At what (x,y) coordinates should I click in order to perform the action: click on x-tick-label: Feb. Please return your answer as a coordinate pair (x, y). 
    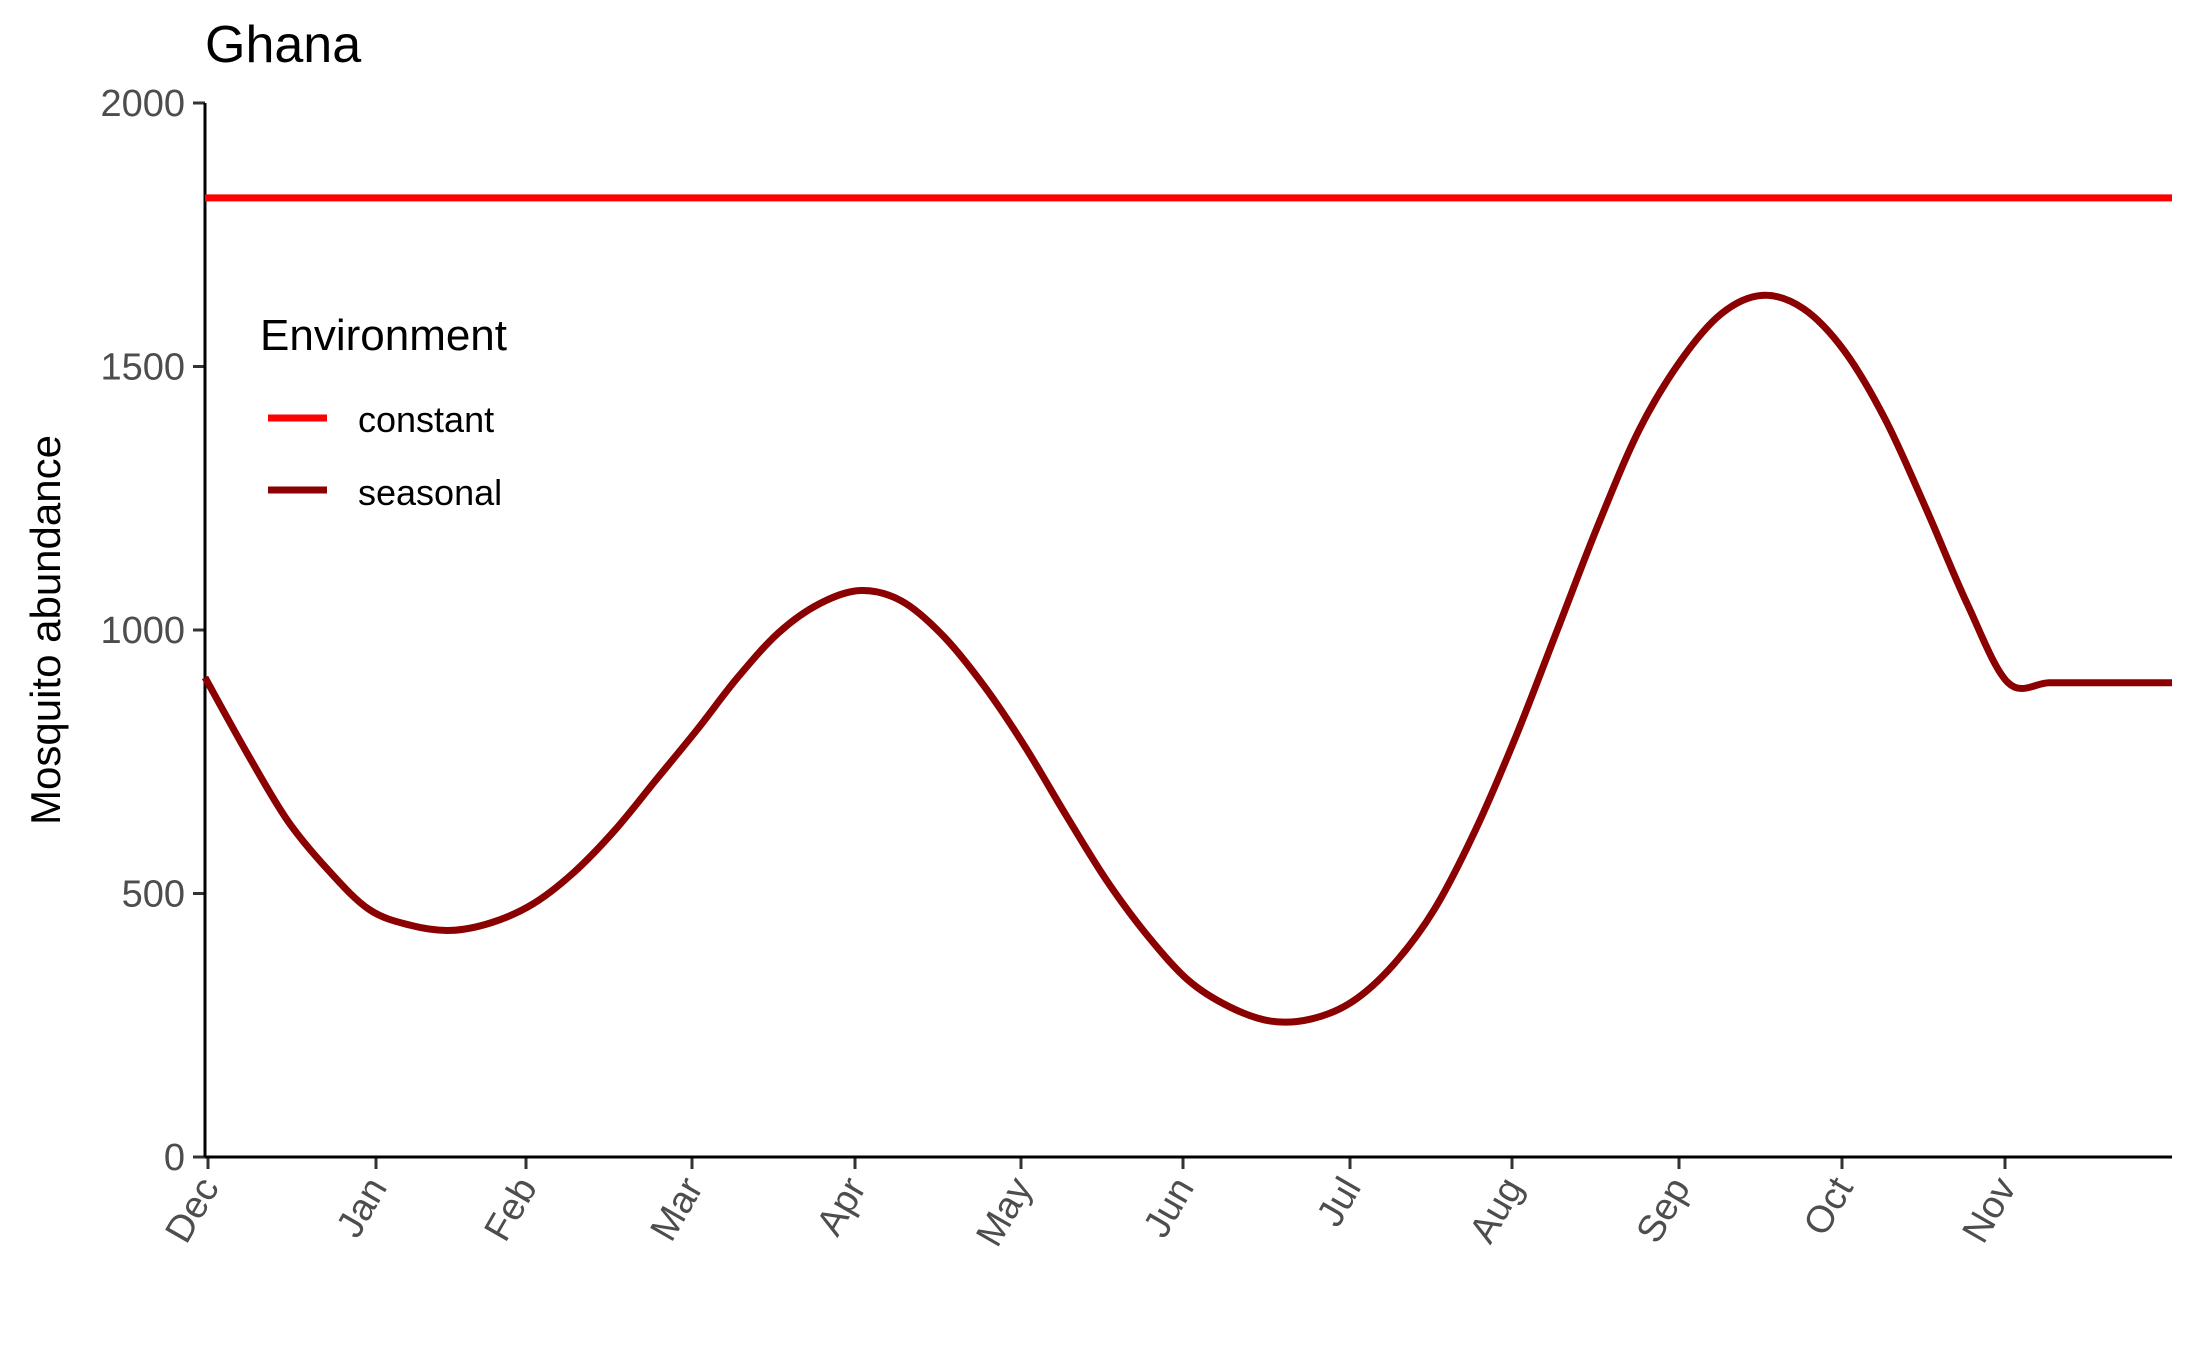
    Looking at the image, I should click on (511, 1210).